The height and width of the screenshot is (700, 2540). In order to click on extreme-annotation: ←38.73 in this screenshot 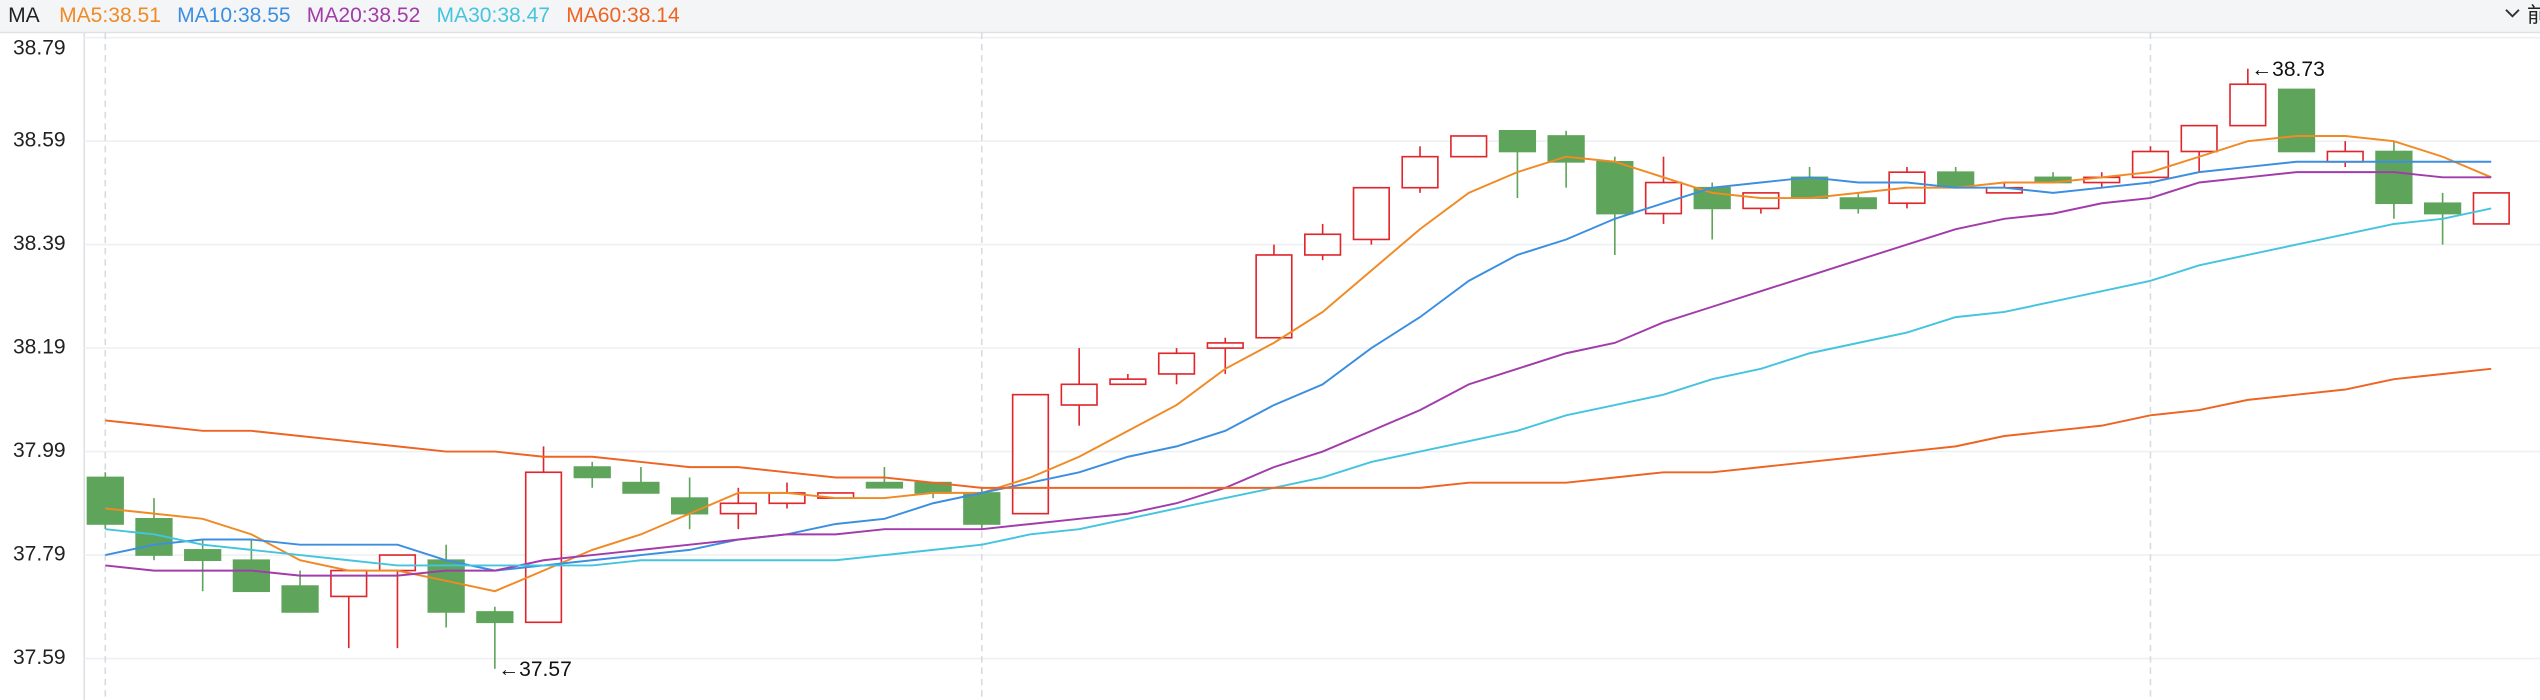, I will do `click(2288, 69)`.